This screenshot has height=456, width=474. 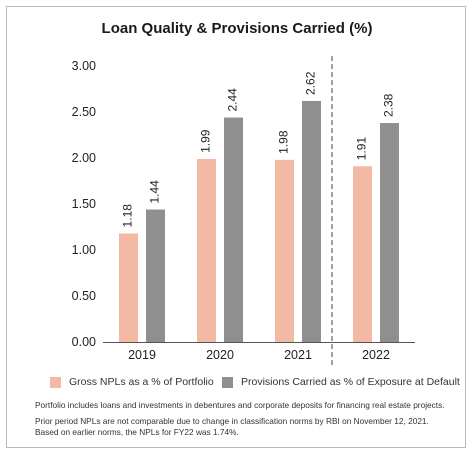 I want to click on x-tick-label: 2021, so click(x=298, y=355).